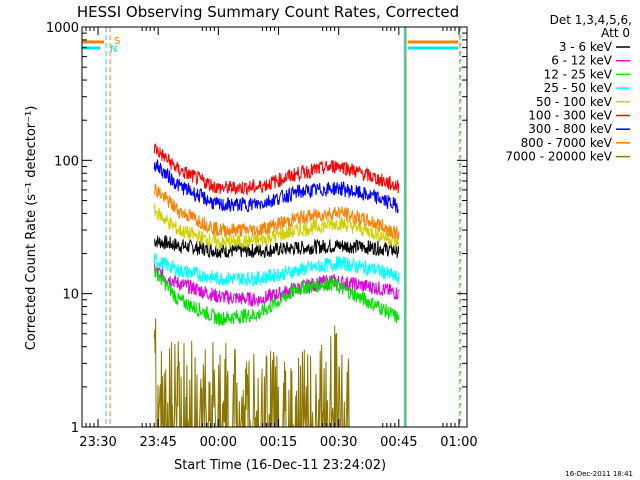 The height and width of the screenshot is (480, 640). Describe the element at coordinates (157, 442) in the screenshot. I see `x-tick-label: 23:45` at that location.